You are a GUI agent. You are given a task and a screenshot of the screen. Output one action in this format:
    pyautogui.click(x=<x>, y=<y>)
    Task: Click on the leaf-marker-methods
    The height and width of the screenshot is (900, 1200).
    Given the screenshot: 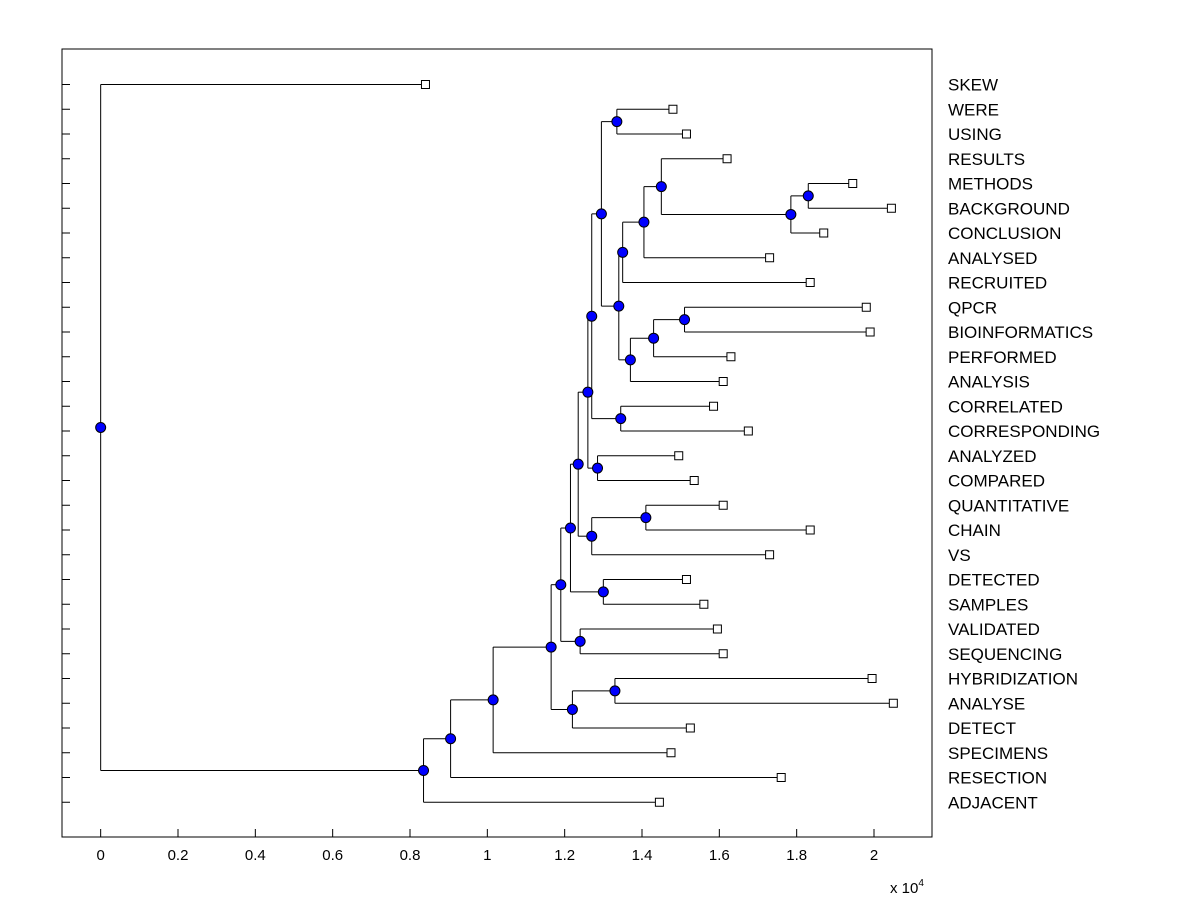 What is the action you would take?
    pyautogui.click(x=853, y=183)
    